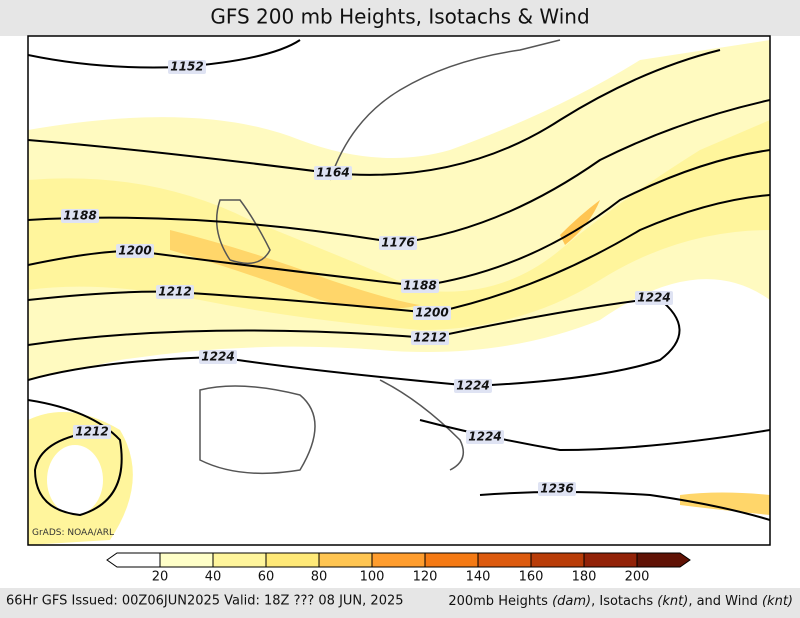 The image size is (800, 618). I want to click on colorbar-label: 160, so click(531, 577).